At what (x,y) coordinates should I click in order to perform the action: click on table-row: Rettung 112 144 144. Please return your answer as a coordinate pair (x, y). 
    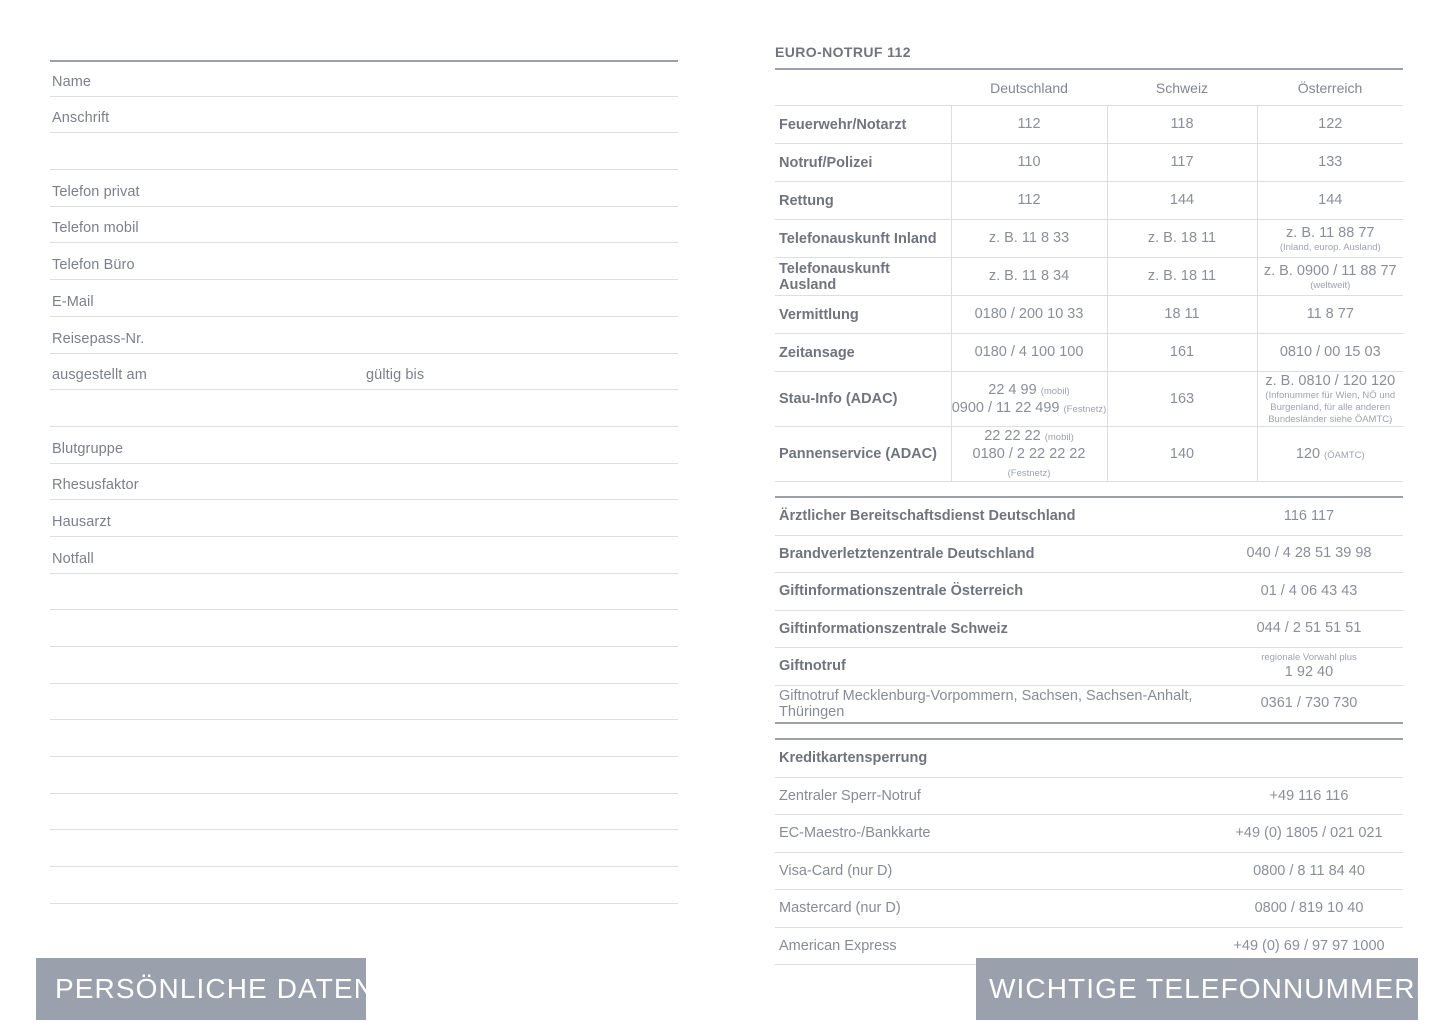
    Looking at the image, I should click on (1089, 200).